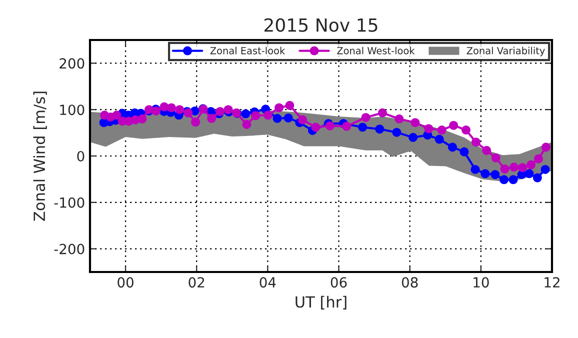 The height and width of the screenshot is (338, 578). I want to click on y-tick-label: 100, so click(72, 110).